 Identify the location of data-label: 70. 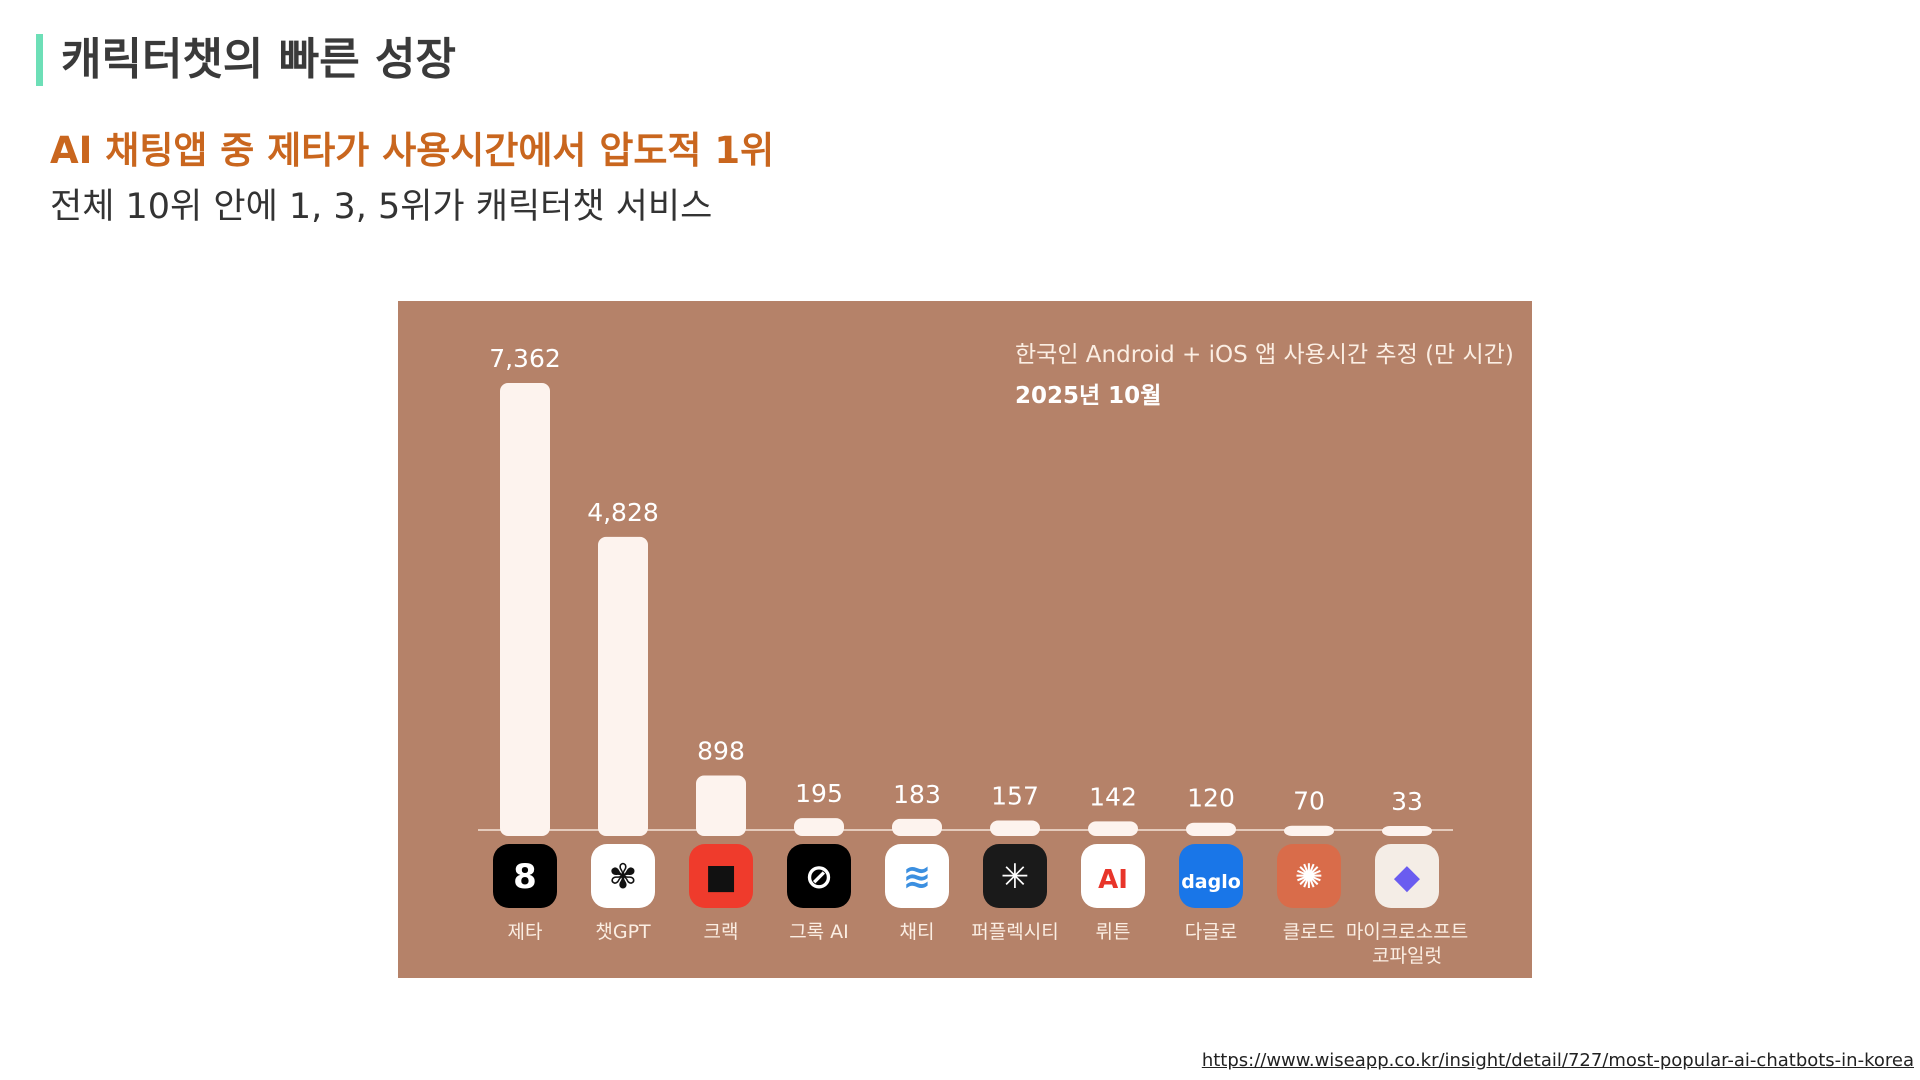
(1309, 801).